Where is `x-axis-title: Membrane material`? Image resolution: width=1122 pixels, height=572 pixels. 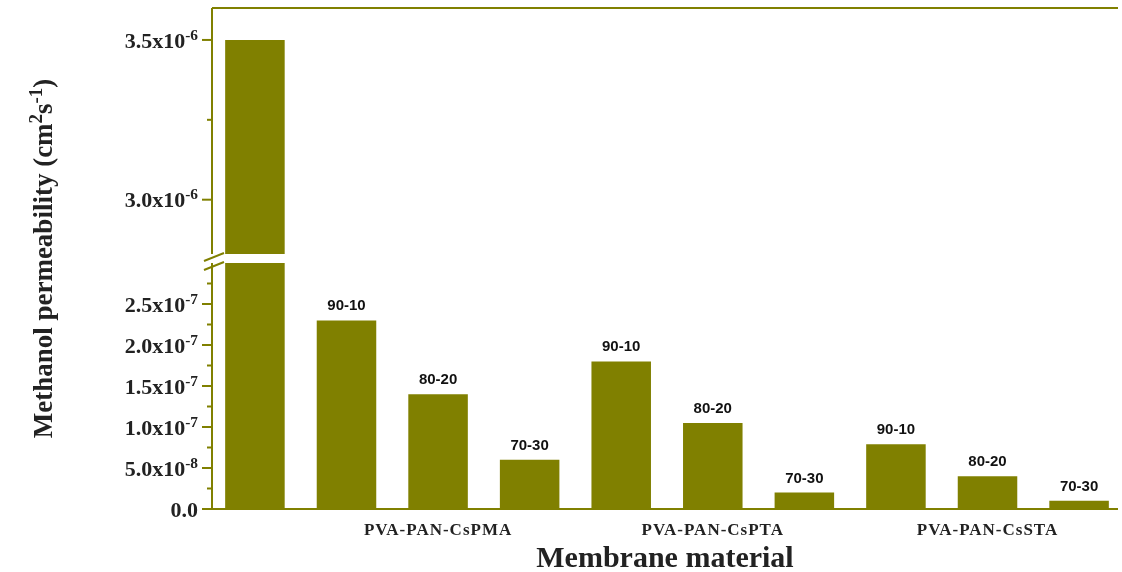
x-axis-title: Membrane material is located at coordinates (665, 556).